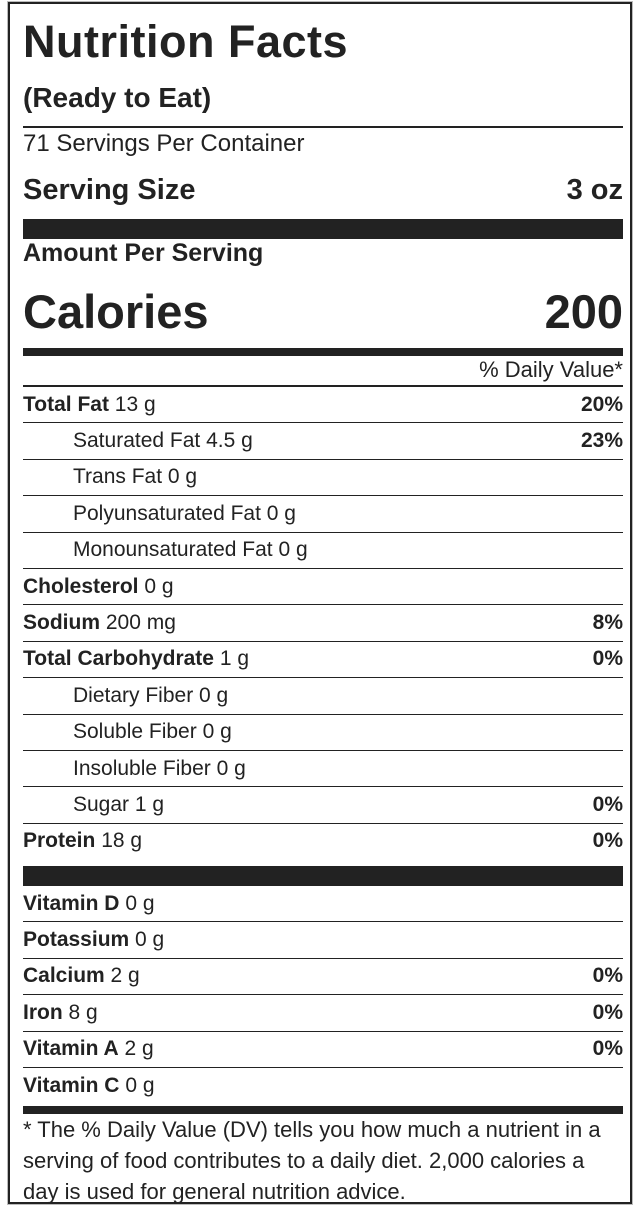 The width and height of the screenshot is (640, 1212). What do you see at coordinates (71, 903) in the screenshot?
I see `nutrient-name: Vitamin D` at bounding box center [71, 903].